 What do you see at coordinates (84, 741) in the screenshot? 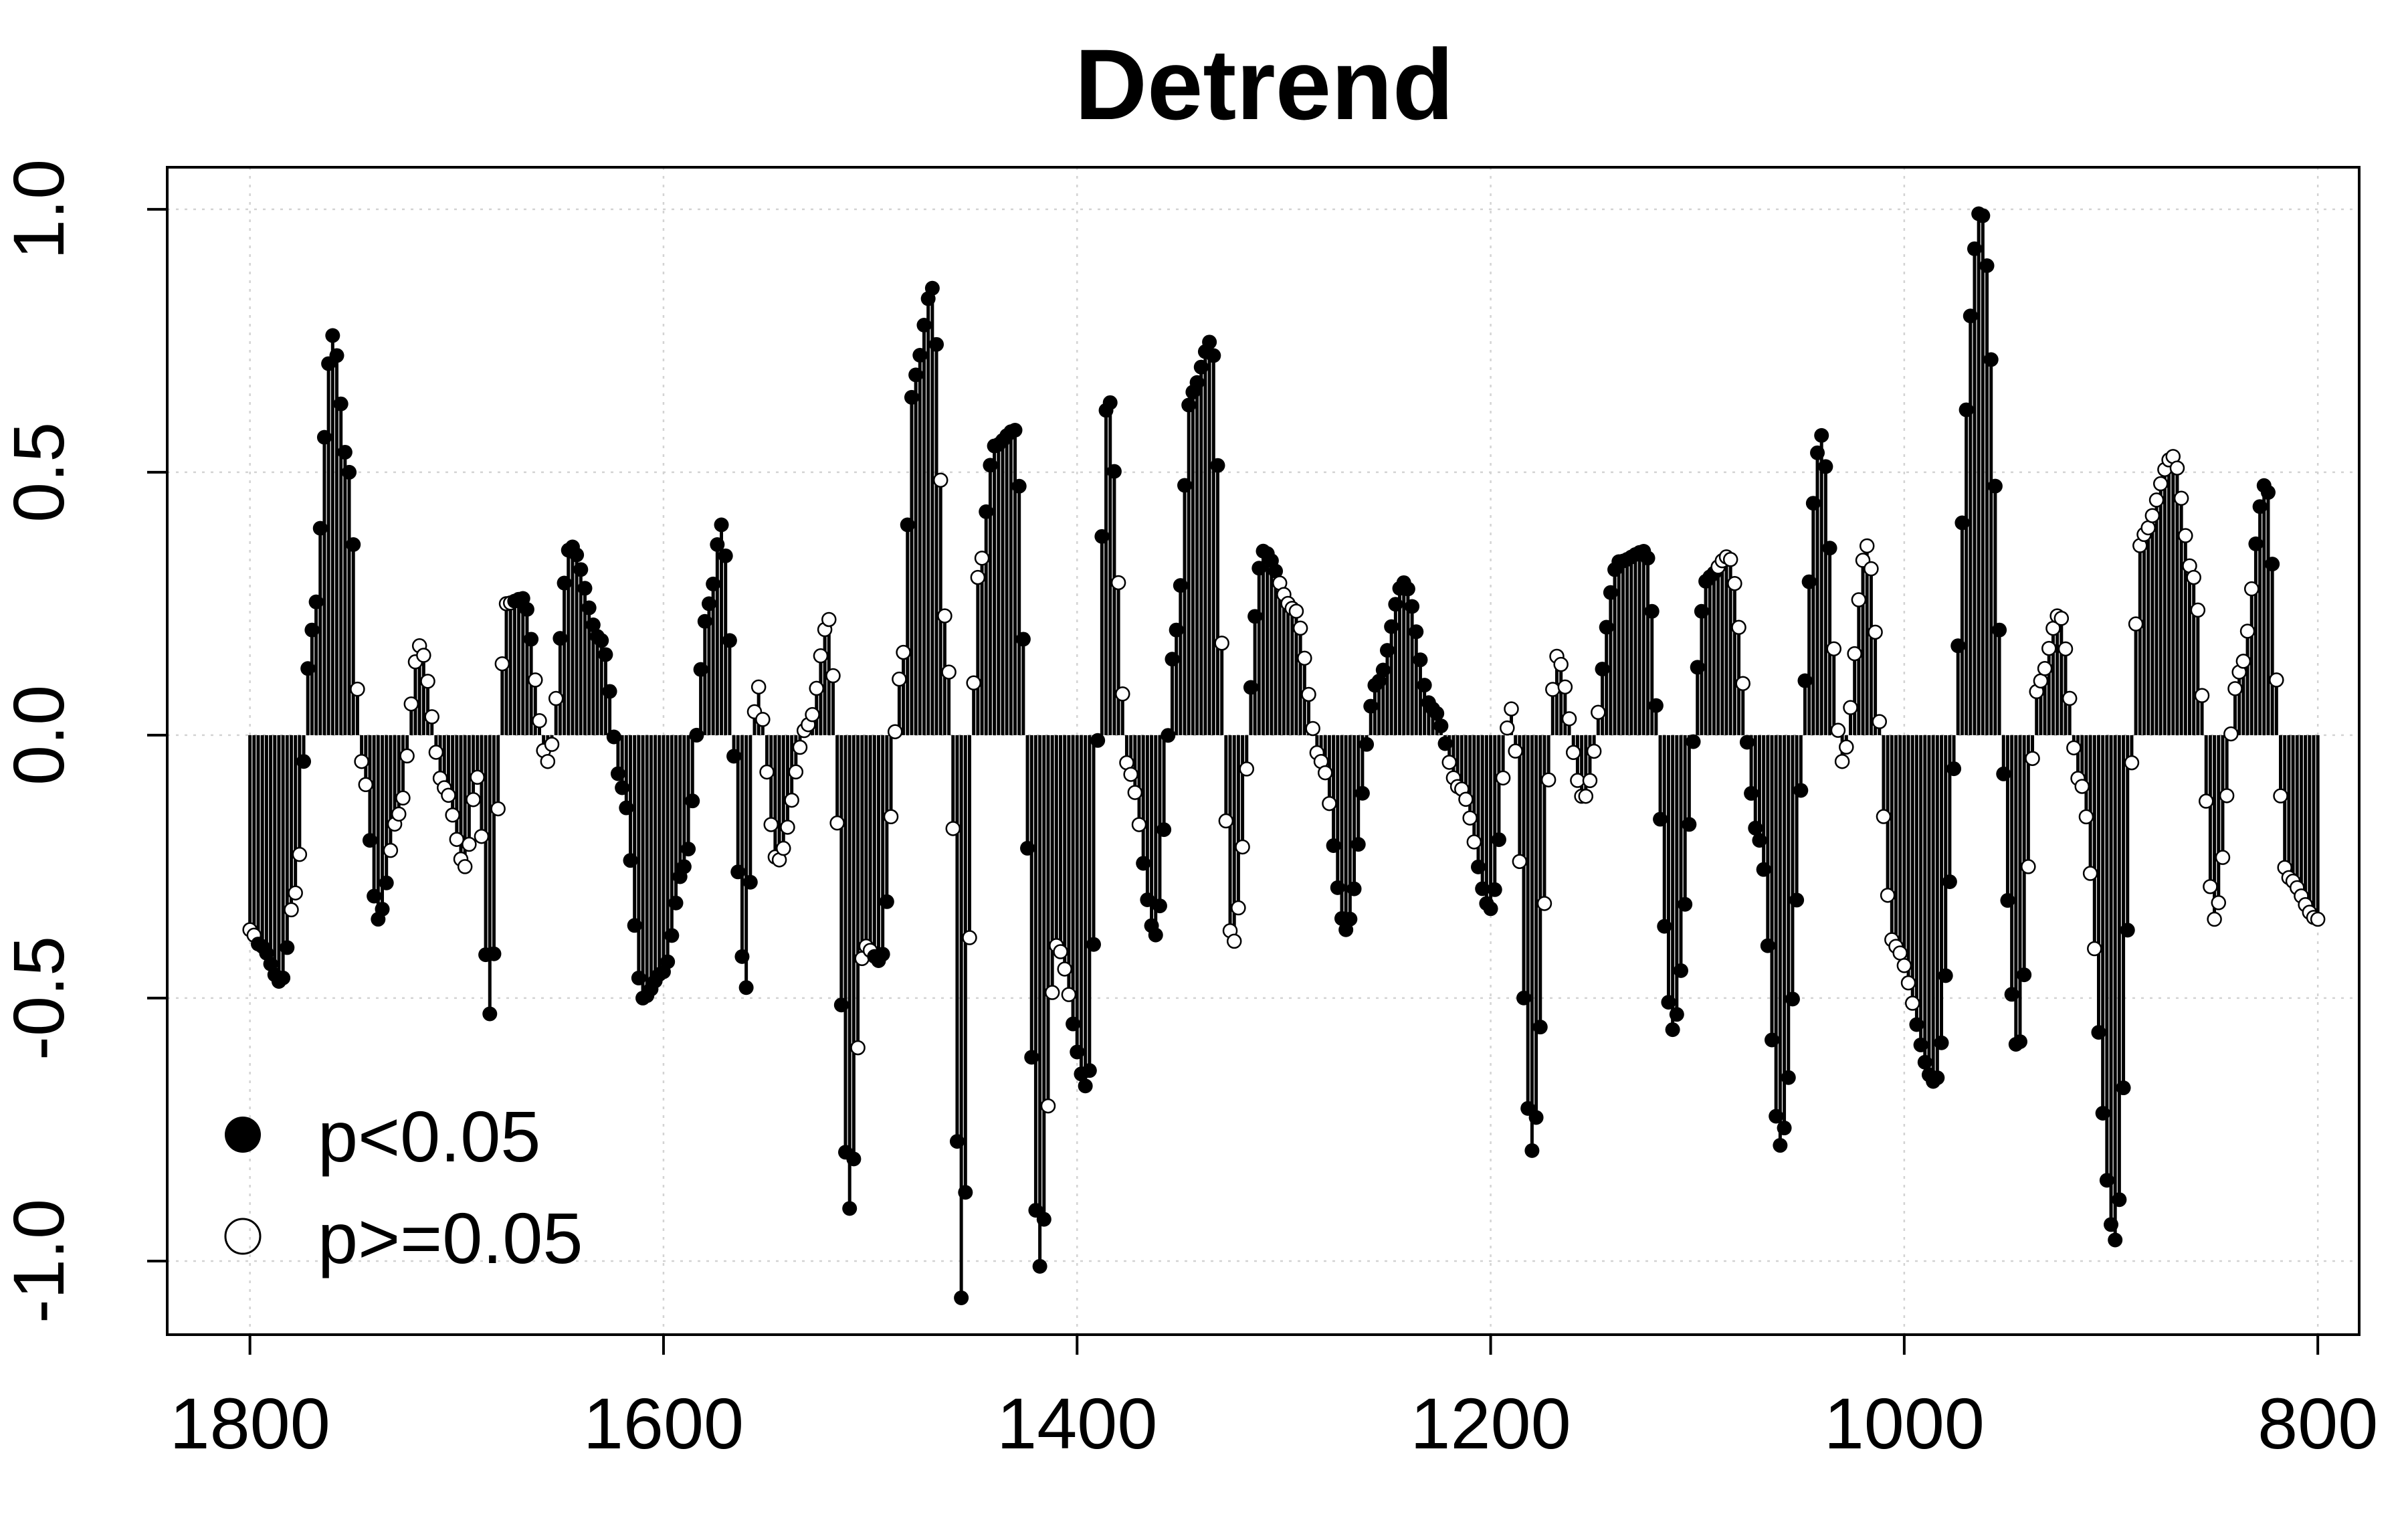
I see `y-axis: -1.0 -0.5 0.0 0.5 1.0` at bounding box center [84, 741].